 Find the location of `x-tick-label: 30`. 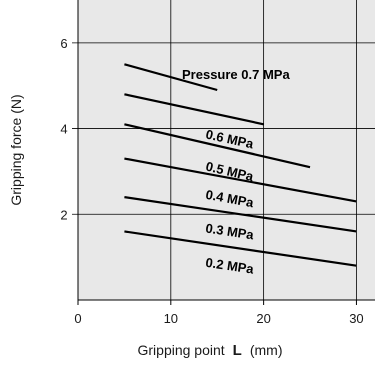

x-tick-label: 30 is located at coordinates (356, 318).